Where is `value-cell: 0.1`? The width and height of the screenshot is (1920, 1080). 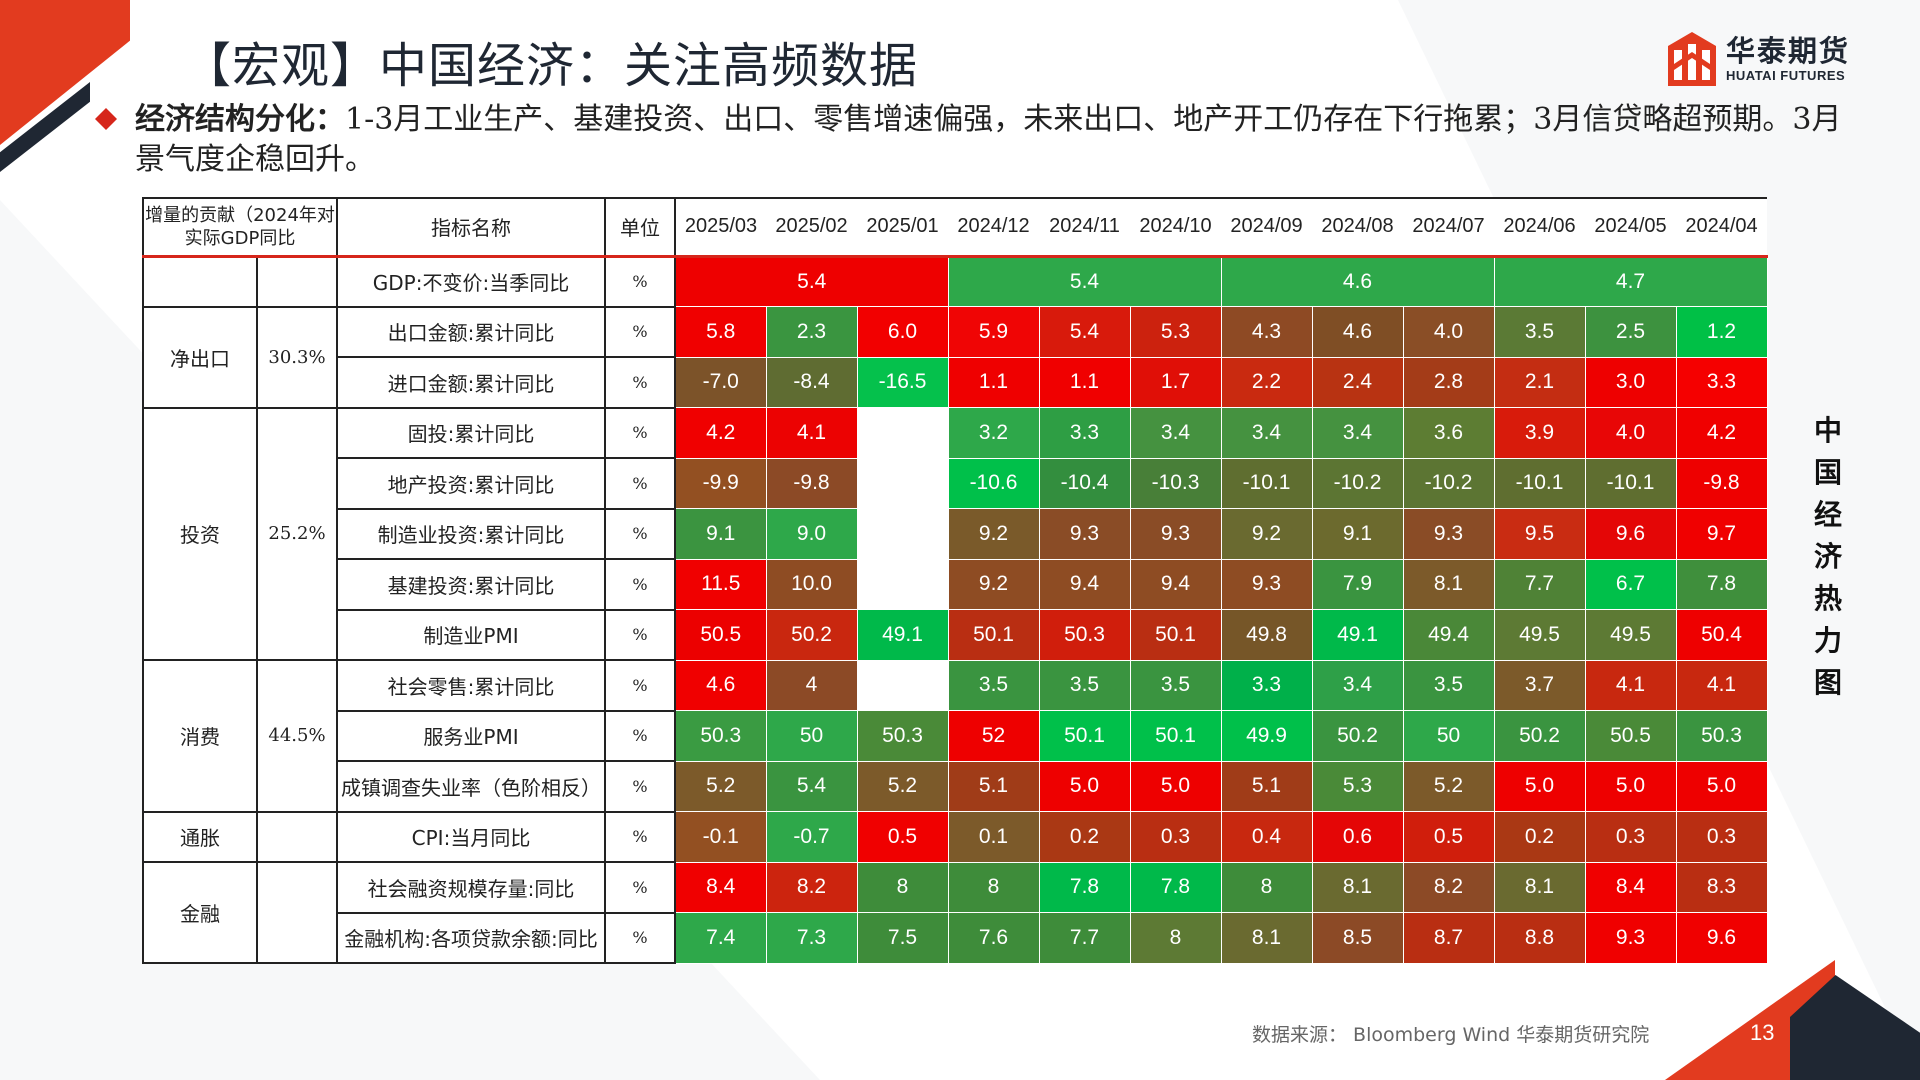
value-cell: 0.1 is located at coordinates (993, 837).